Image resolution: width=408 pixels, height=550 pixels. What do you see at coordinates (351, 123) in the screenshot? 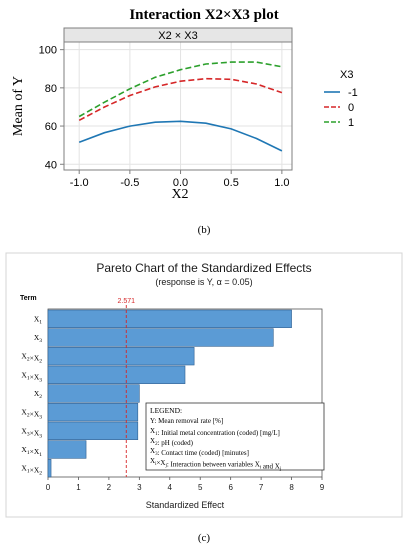
I see `legend-label: 1` at bounding box center [351, 123].